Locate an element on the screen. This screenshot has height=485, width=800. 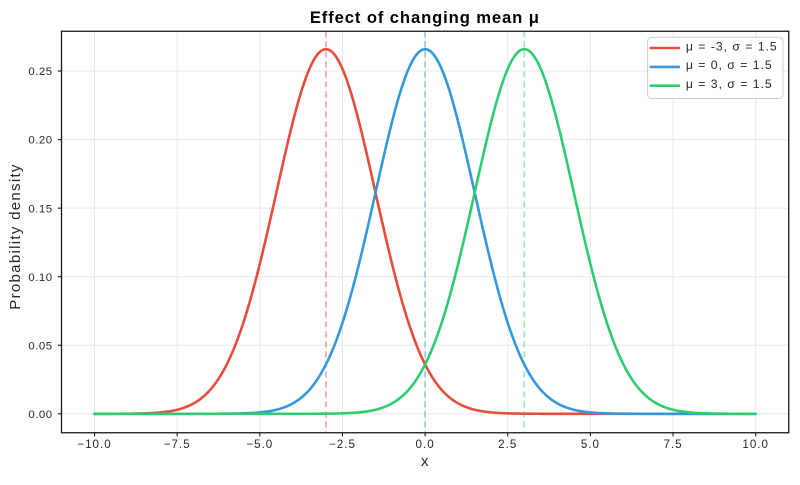
svg-text: 7.5 is located at coordinates (672, 444).